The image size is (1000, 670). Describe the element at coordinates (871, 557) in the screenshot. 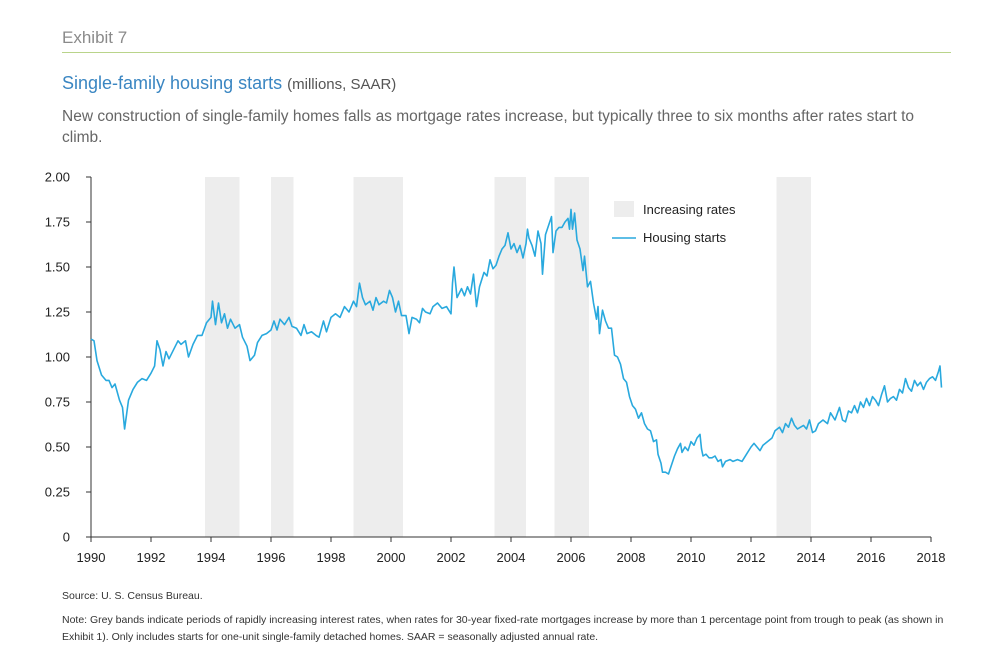

I see `x-tick-label: 2016` at that location.